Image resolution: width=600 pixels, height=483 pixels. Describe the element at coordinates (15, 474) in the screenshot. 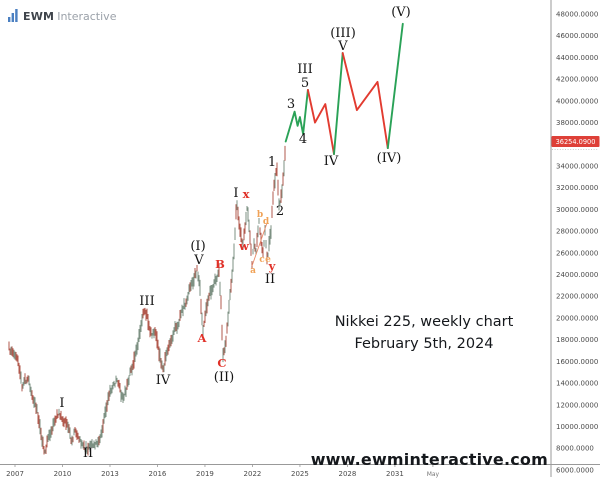

I see `x-axis-label: 2007` at that location.